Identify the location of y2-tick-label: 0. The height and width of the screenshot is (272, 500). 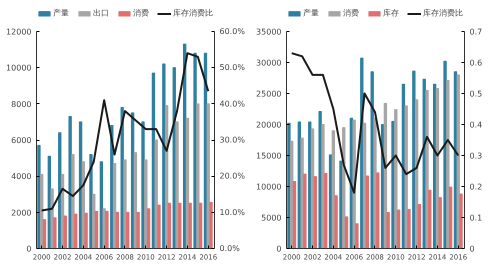
(472, 249).